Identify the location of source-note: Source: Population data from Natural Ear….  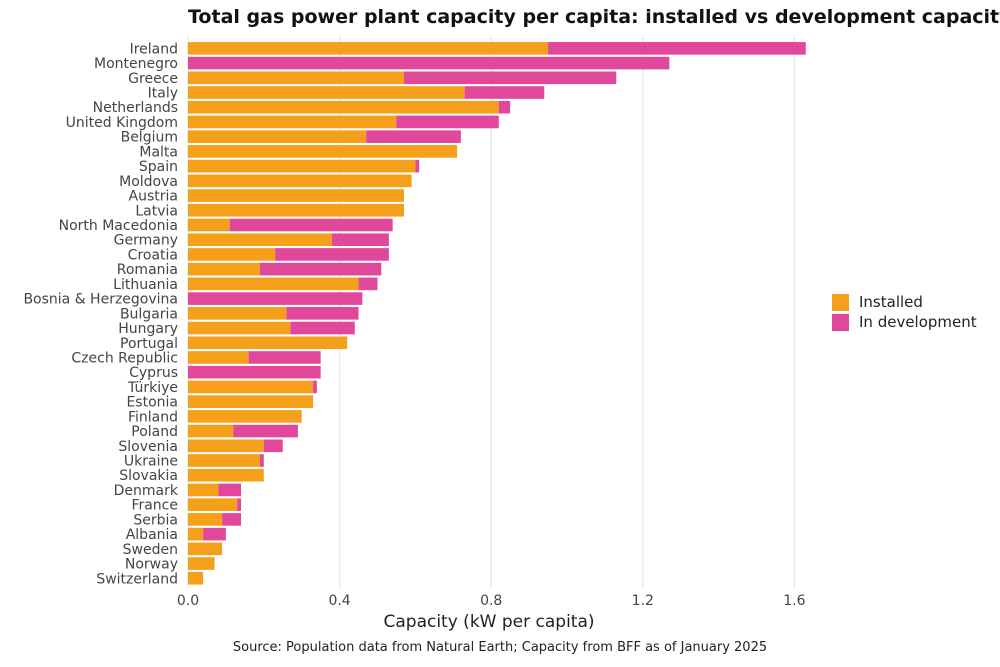
(500, 647).